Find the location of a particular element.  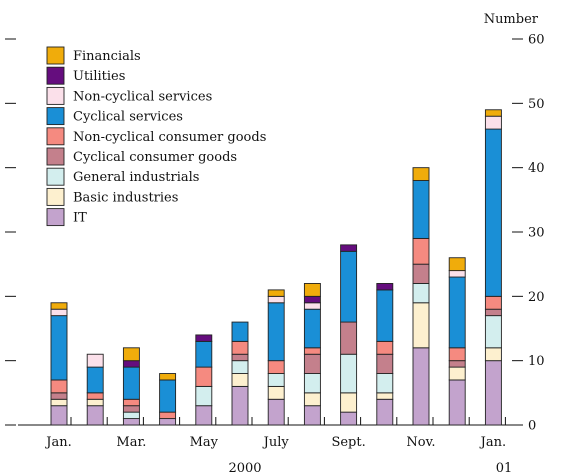

y-tick-label: 40 is located at coordinates (536, 168).